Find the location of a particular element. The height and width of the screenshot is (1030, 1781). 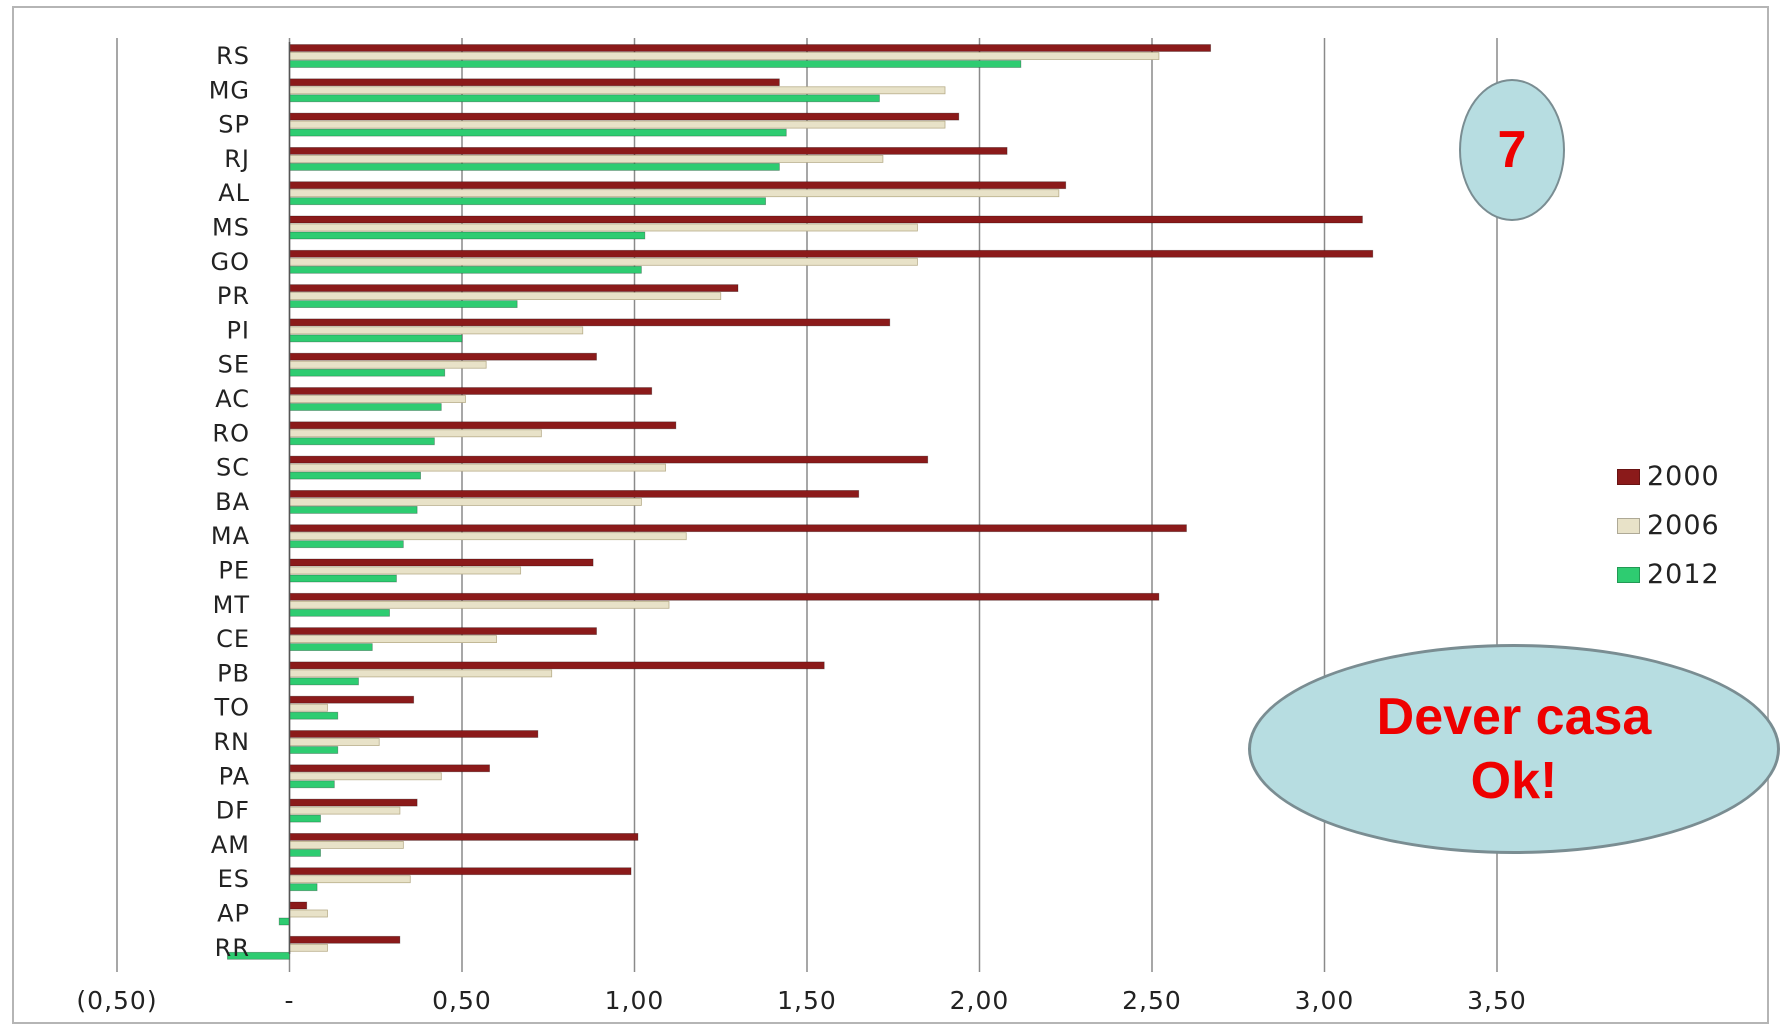

bar-rj-2000 is located at coordinates (648, 150).